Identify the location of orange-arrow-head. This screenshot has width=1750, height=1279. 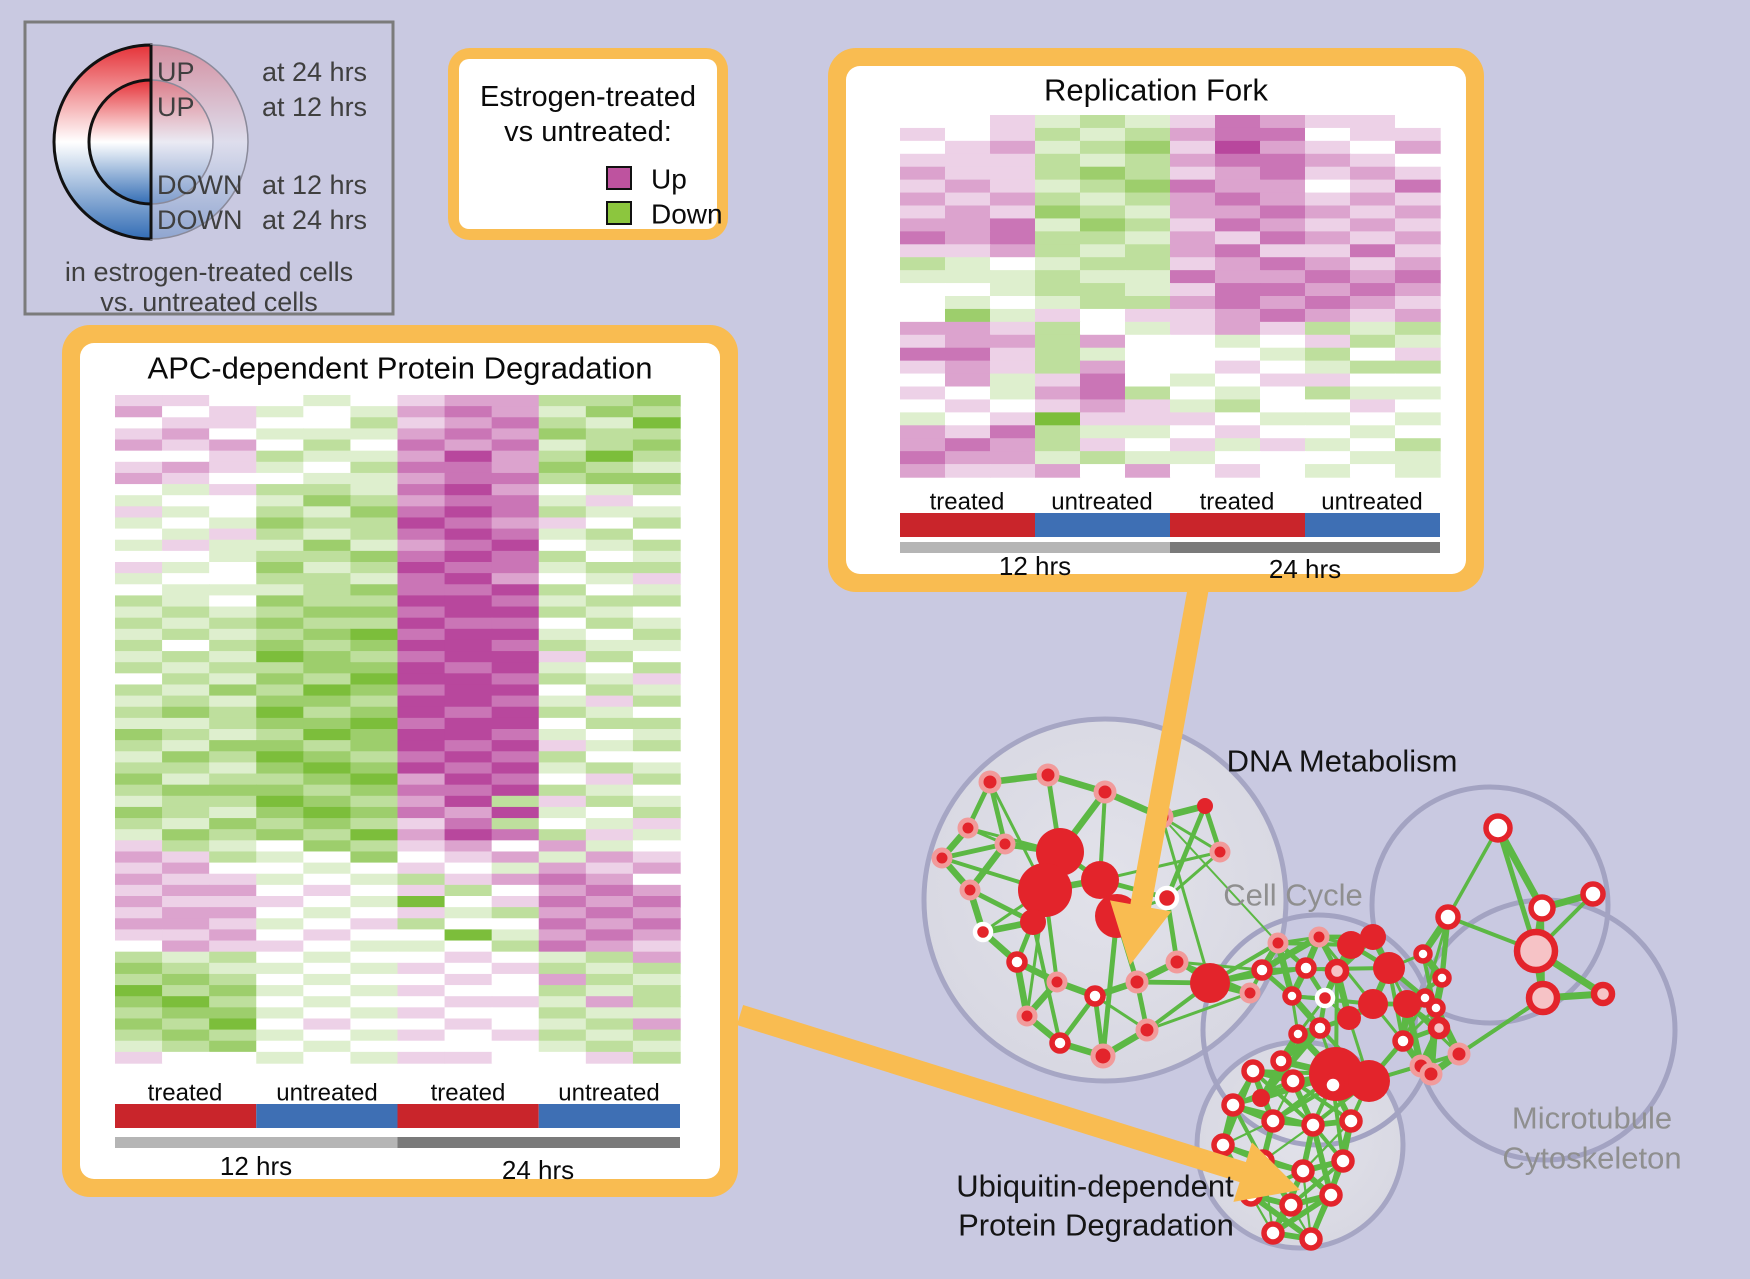
(1266, 1172).